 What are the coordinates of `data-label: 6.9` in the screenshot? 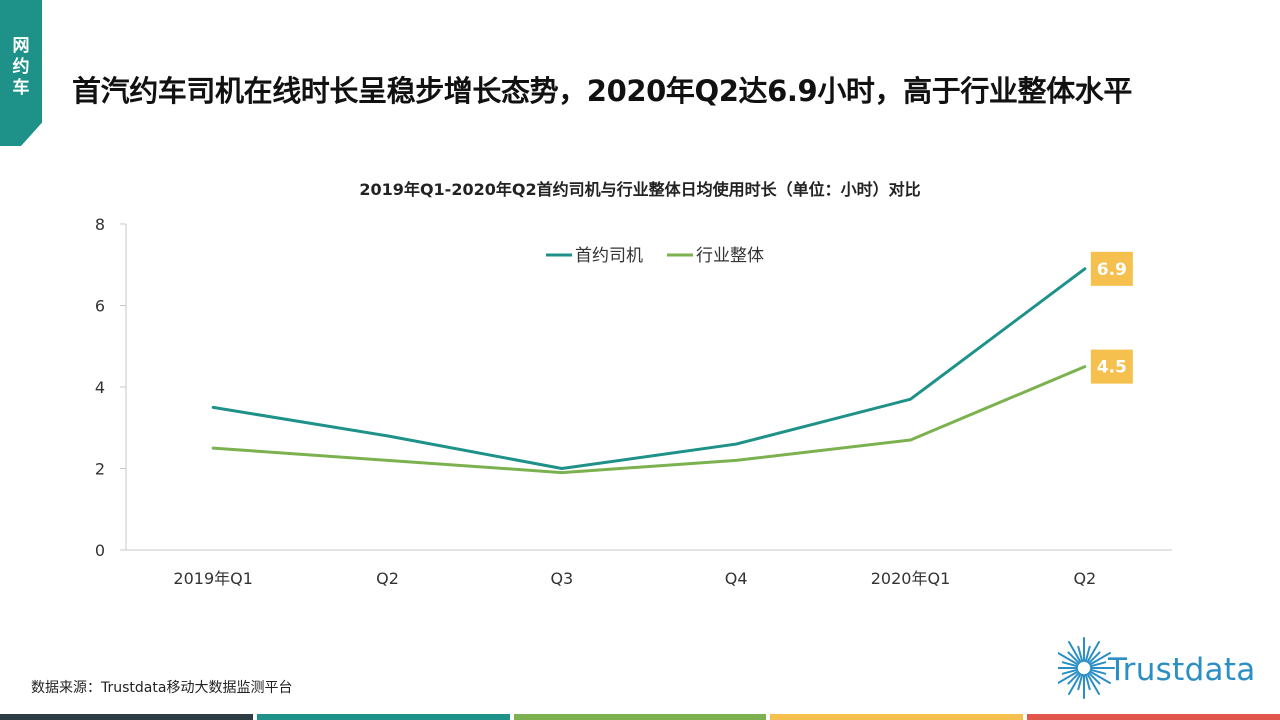 It's located at (1112, 270).